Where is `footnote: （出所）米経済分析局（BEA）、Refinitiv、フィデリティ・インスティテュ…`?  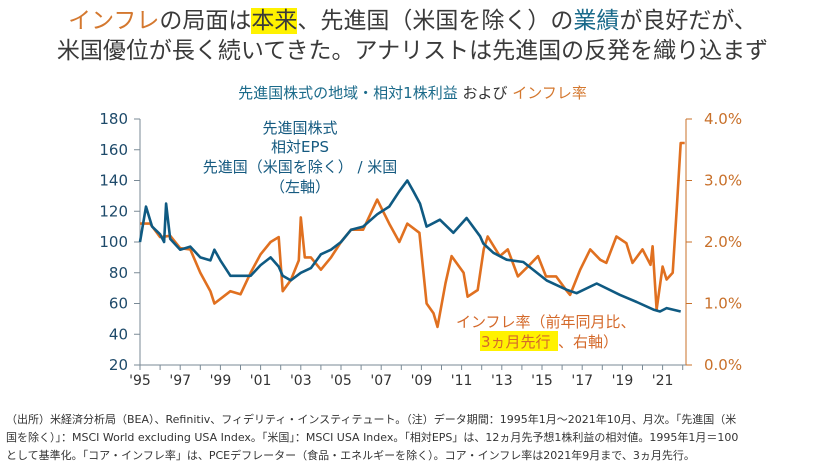 footnote: （出所）米経済分析局（BEA）、Refinitiv、フィデリティ・インスティテュ… is located at coordinates (413, 438).